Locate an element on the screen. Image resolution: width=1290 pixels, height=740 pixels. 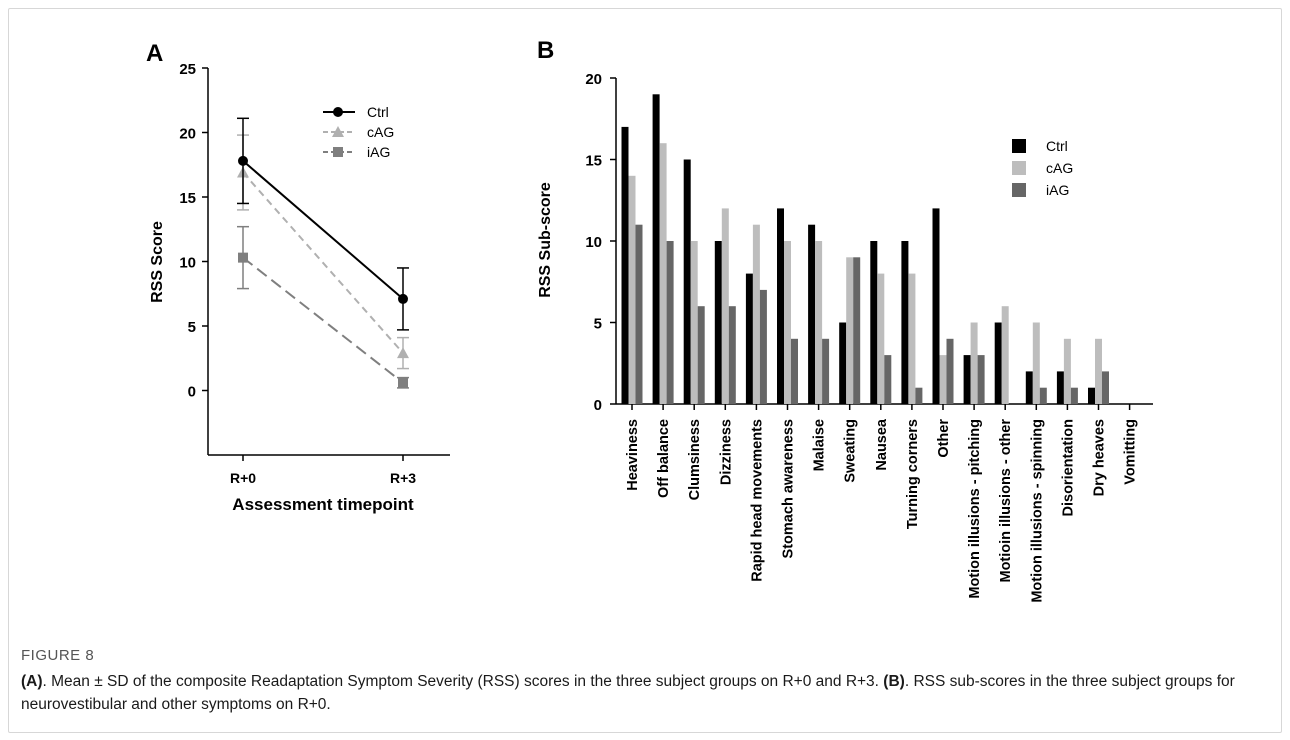
panel-b-category-label: Clumsiness is located at coordinates (695, 459).